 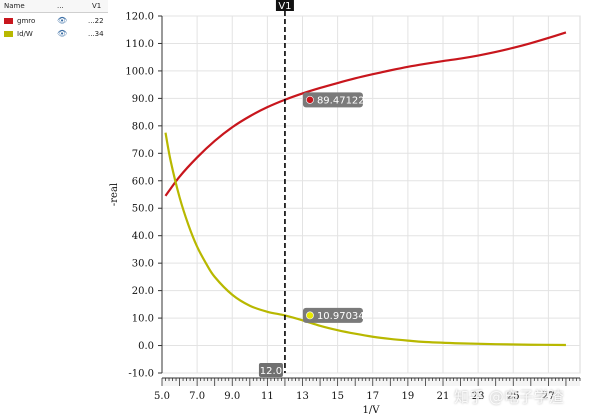 I want to click on x-tick-label: 21, so click(x=443, y=396).